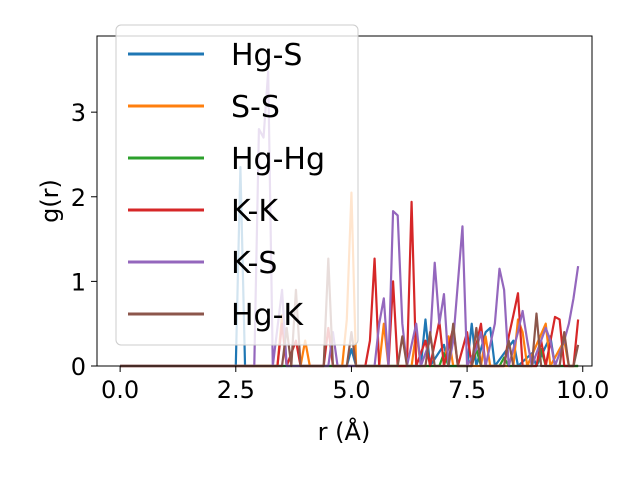  I want to click on x-axis-label: r (Å), so click(344, 431).